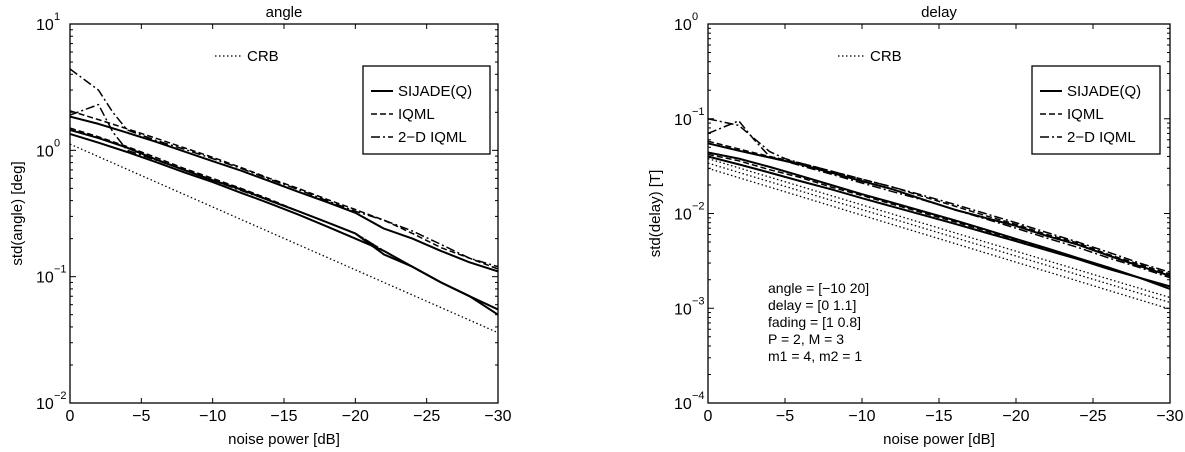 The image size is (1185, 452). Describe the element at coordinates (284, 194) in the screenshot. I see `series-line-sijade-q--0` at that location.